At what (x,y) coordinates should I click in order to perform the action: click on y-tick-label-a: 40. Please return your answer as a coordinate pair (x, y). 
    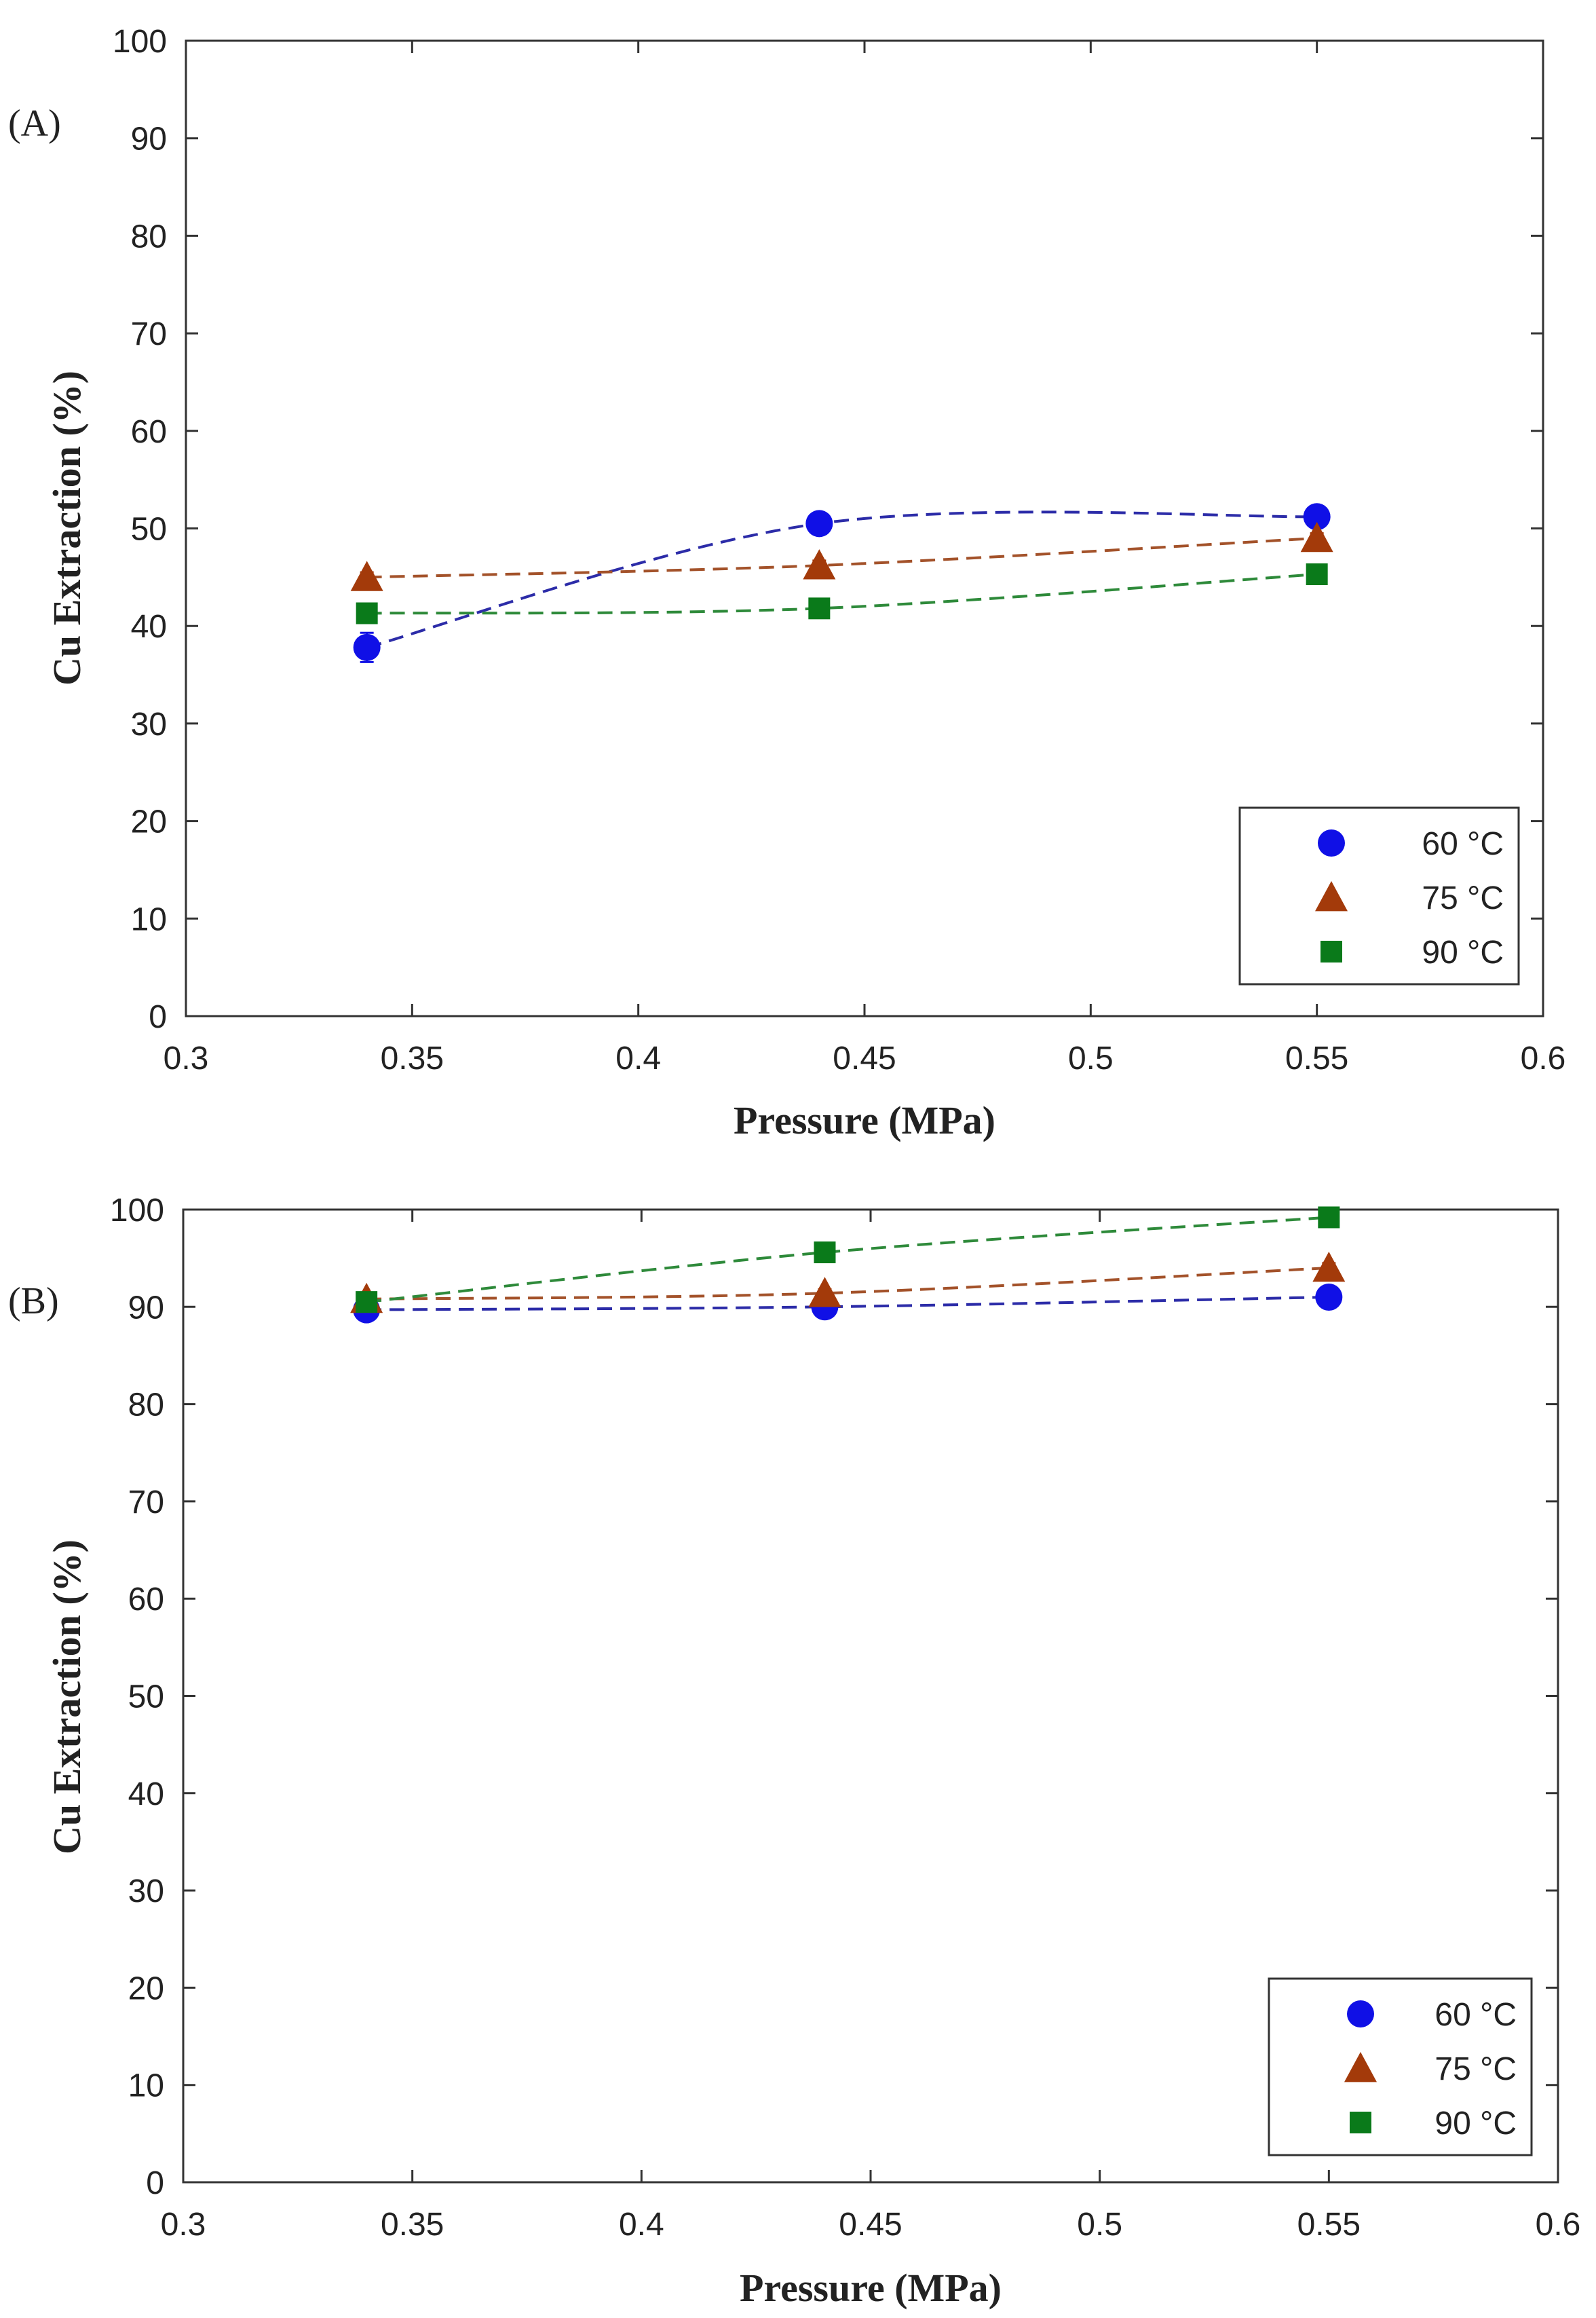
    Looking at the image, I should click on (149, 627).